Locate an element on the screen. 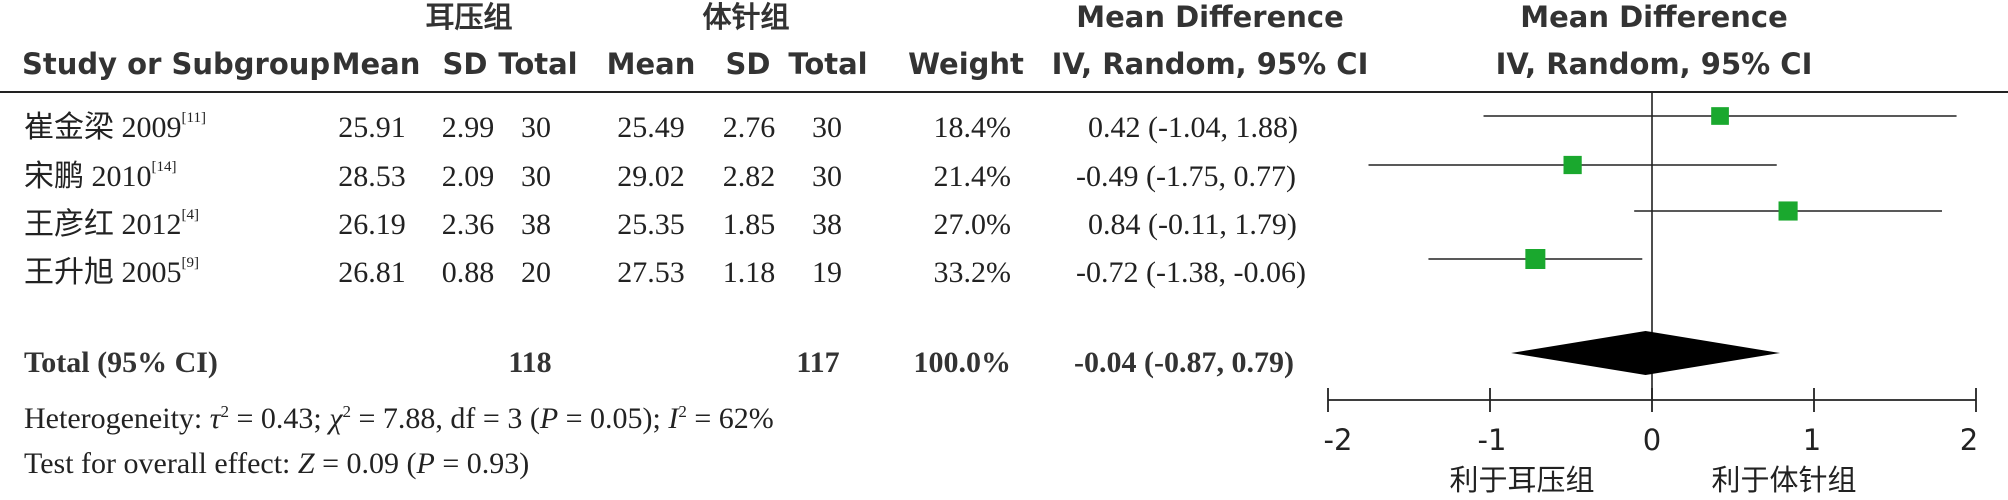 The width and height of the screenshot is (2008, 500). ci-cell: -0.49 (-1.75, 0.77) is located at coordinates (1186, 176).